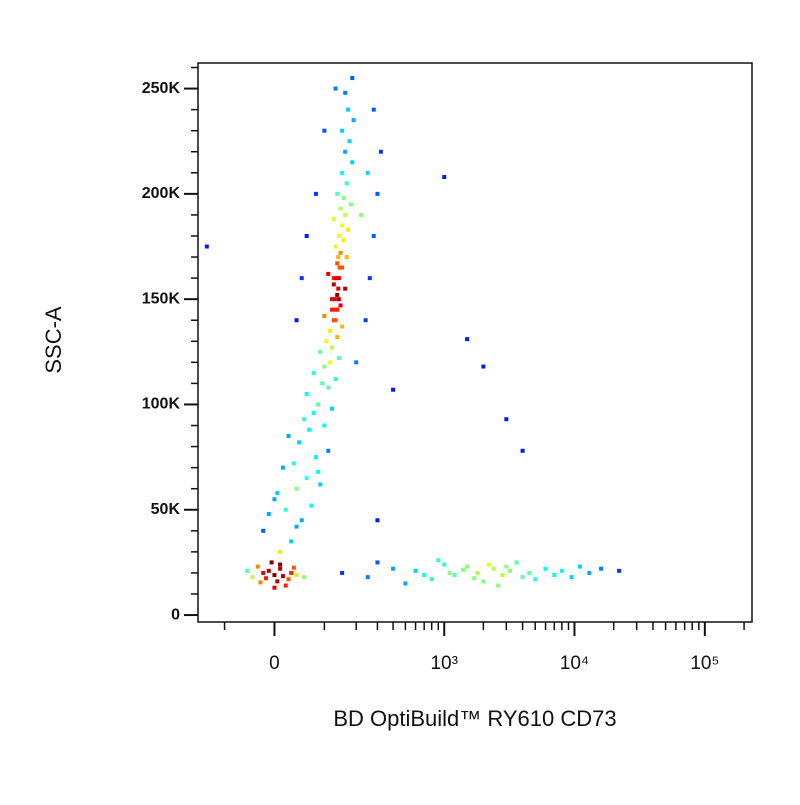 This screenshot has height=805, width=800. What do you see at coordinates (161, 404) in the screenshot?
I see `y-tick-label: 100K` at bounding box center [161, 404].